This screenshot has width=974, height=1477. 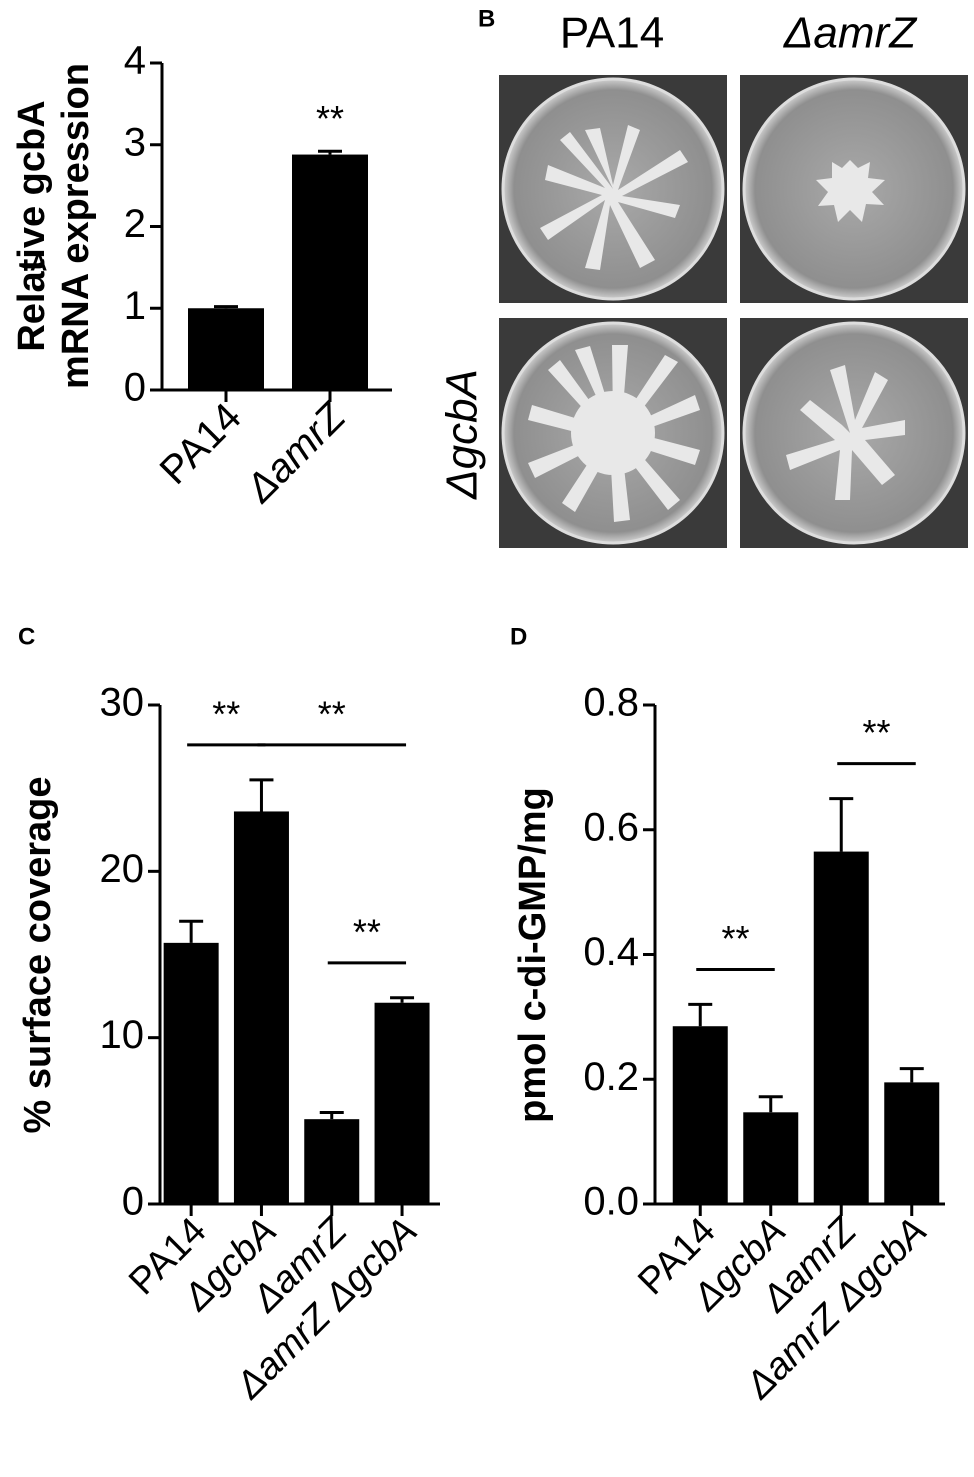 What do you see at coordinates (122, 869) in the screenshot?
I see `y-tick-label: 20` at bounding box center [122, 869].